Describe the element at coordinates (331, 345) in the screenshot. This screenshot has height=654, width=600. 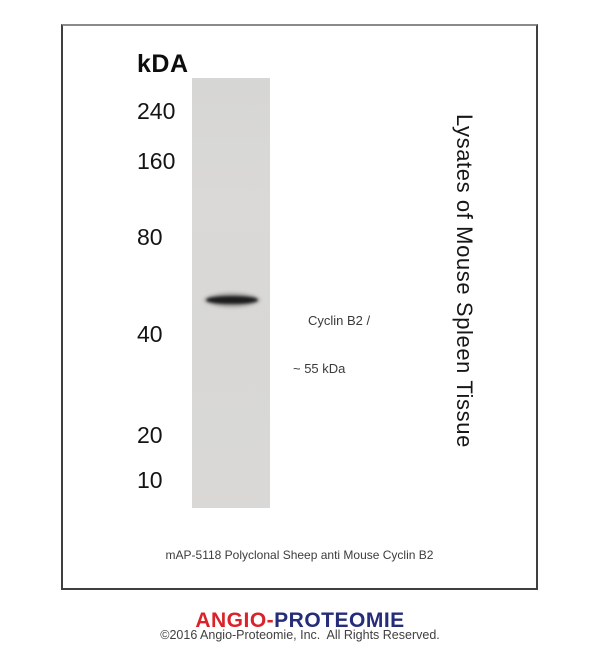
I see `band-annotation: Cyclin B2 / ~ 55 kDa` at that location.